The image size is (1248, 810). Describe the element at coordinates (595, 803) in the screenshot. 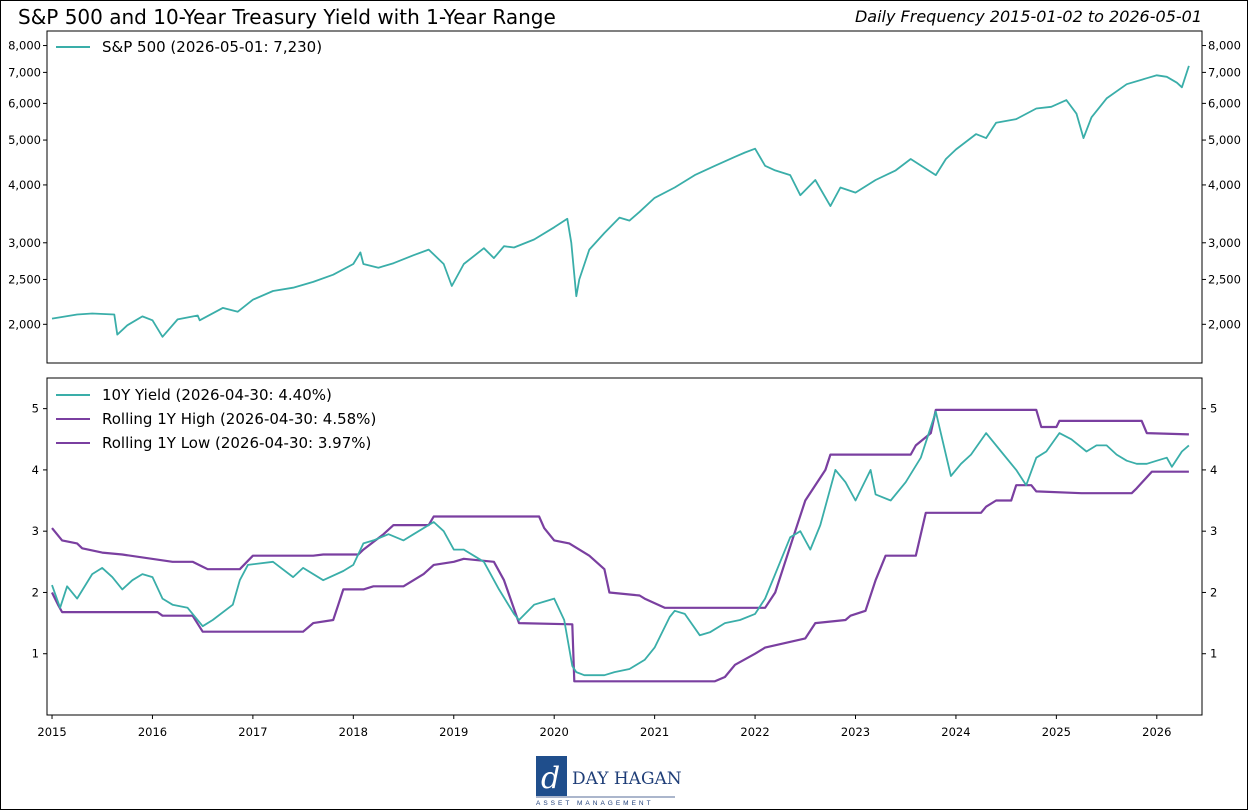

I see `logo-tagline: ASSET MANAGEMENT` at that location.